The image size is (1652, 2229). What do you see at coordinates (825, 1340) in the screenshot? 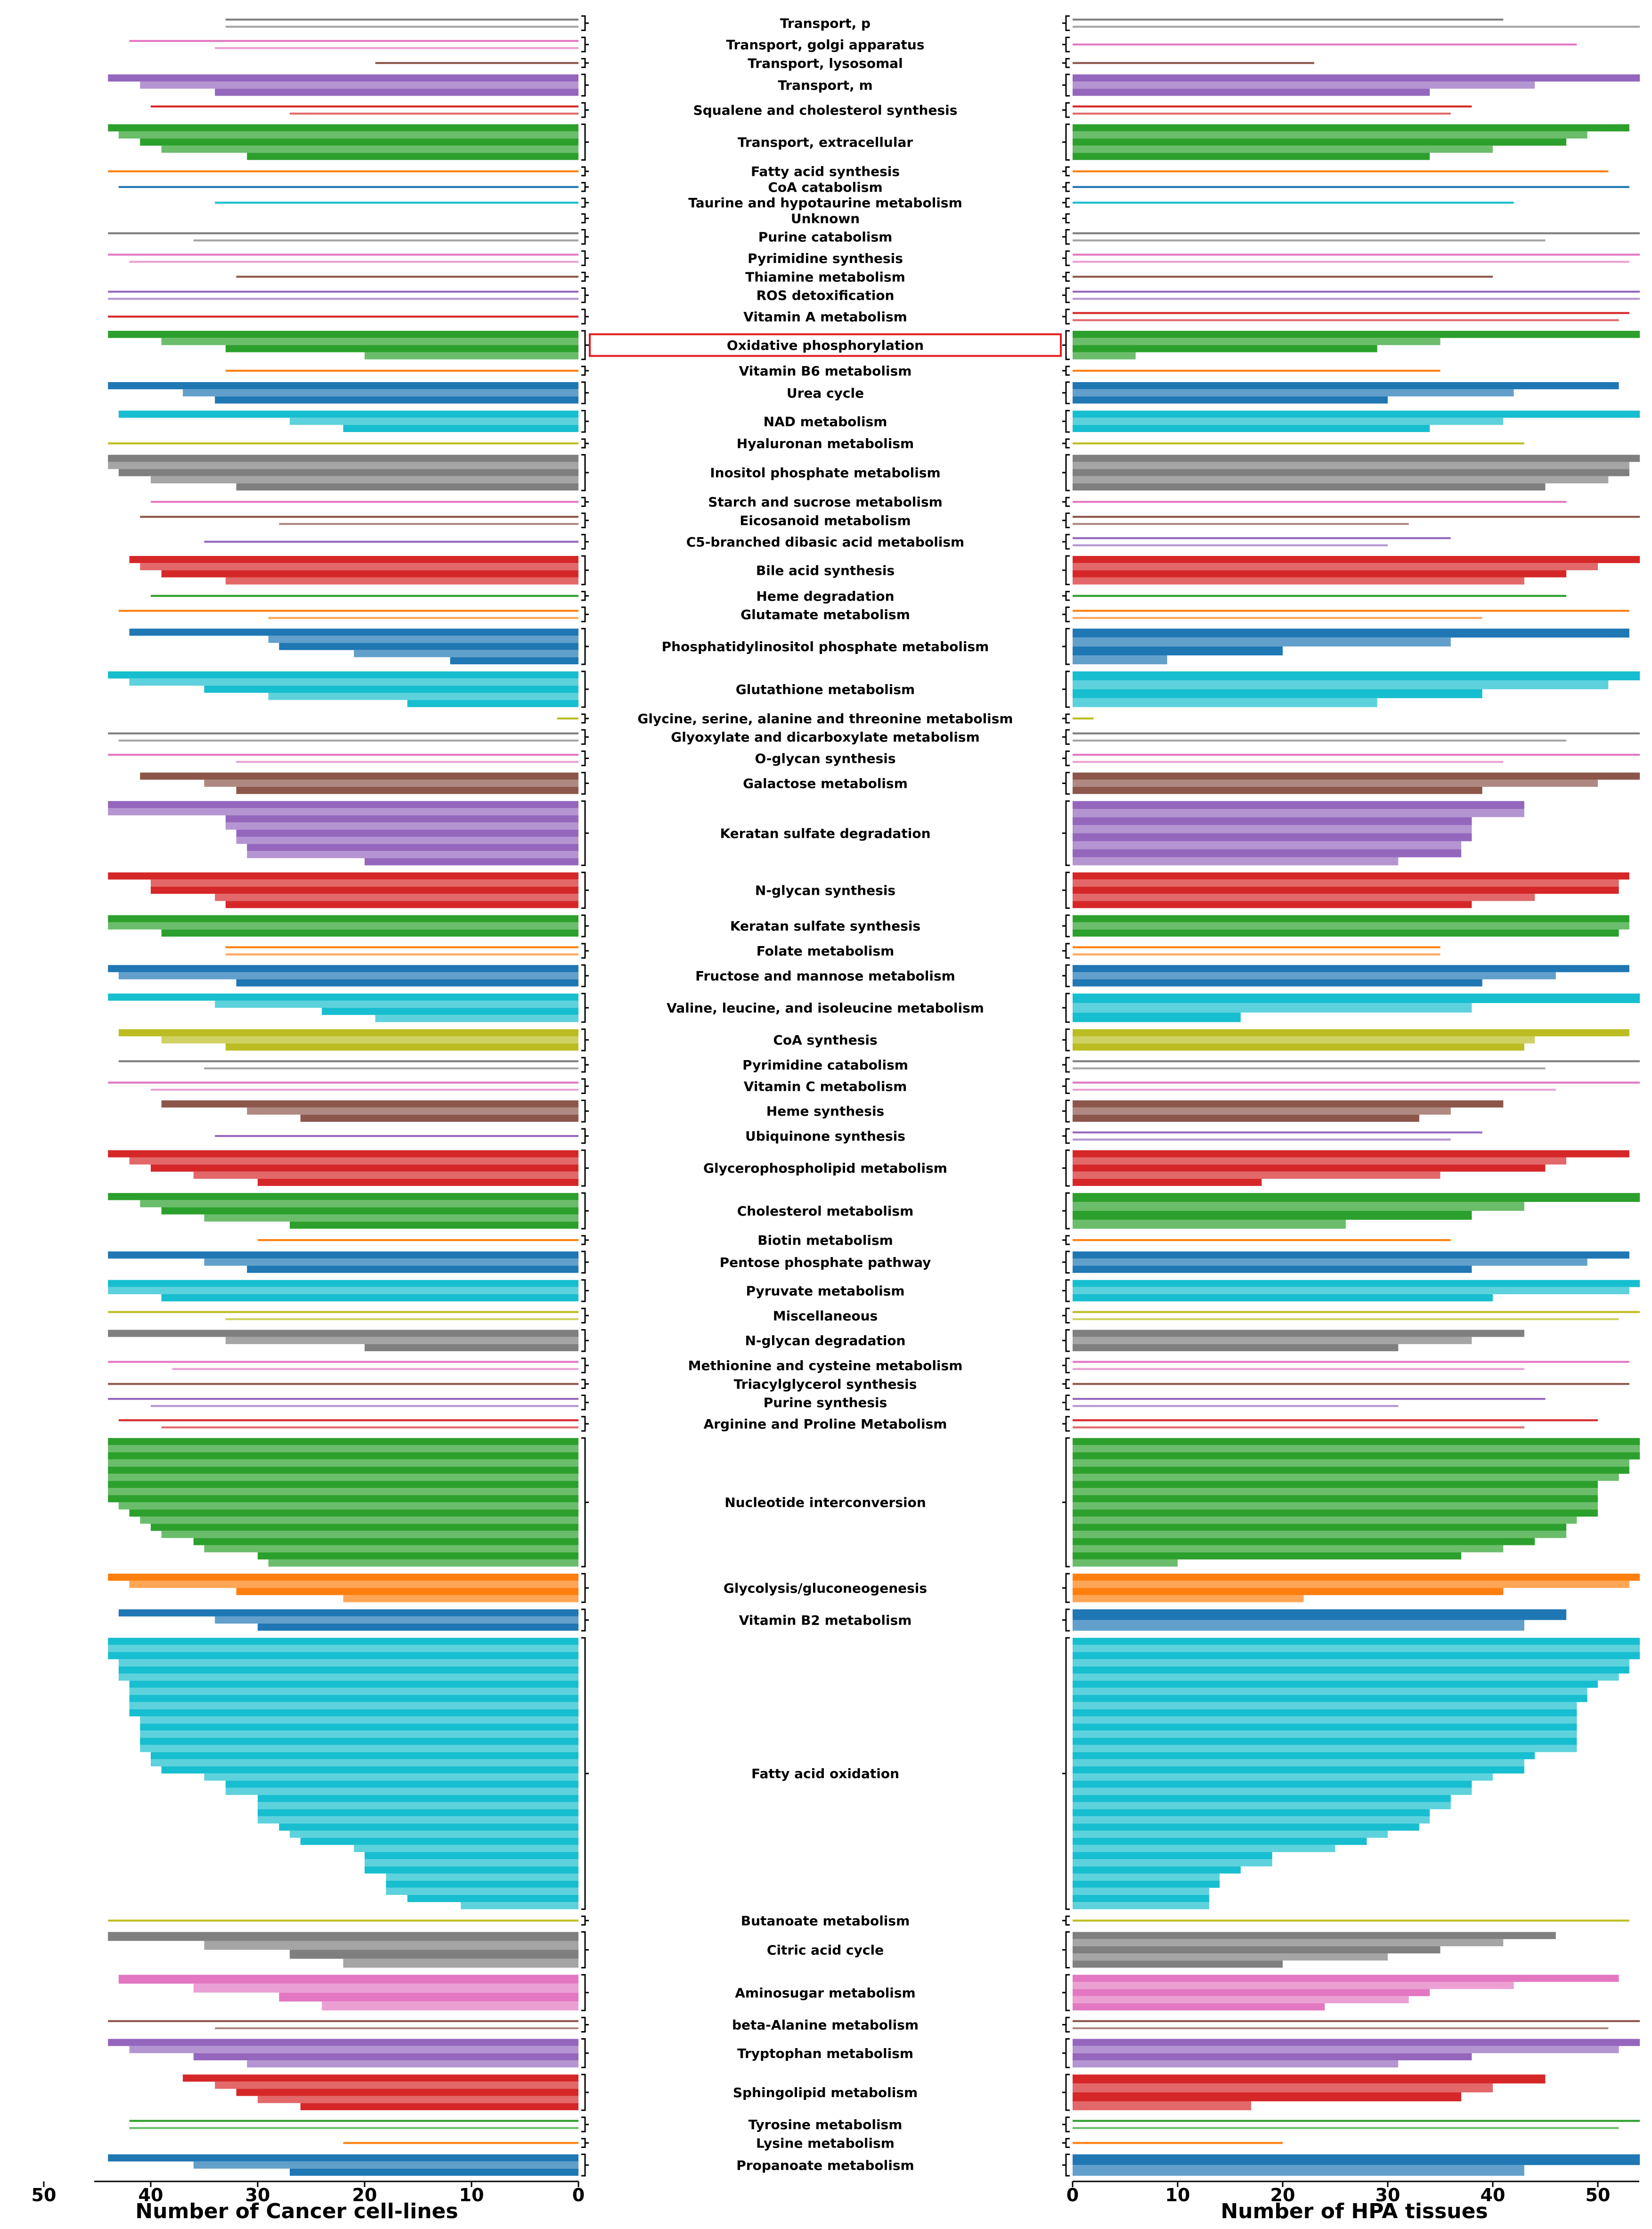
I see `pathway-label: N-glycan degradation` at bounding box center [825, 1340].